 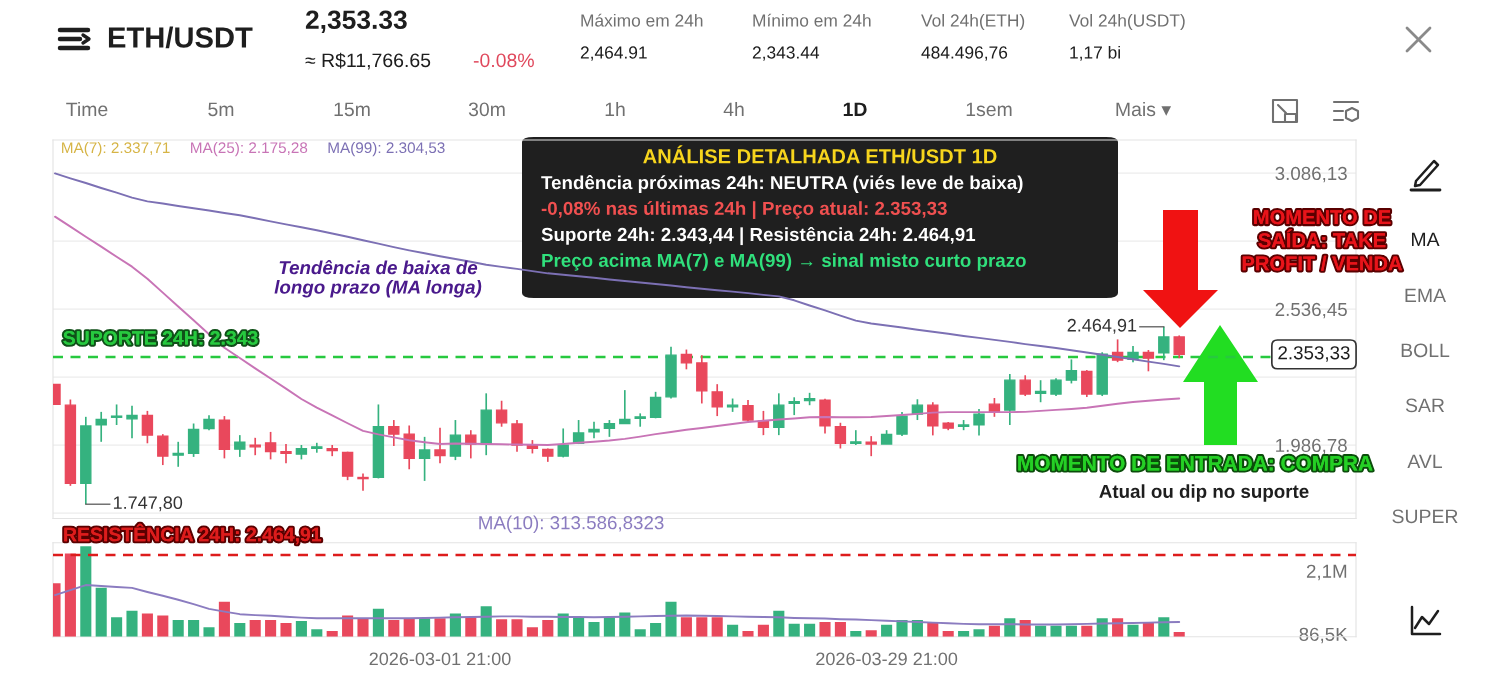 What do you see at coordinates (855, 109) in the screenshot?
I see `text: 1D` at bounding box center [855, 109].